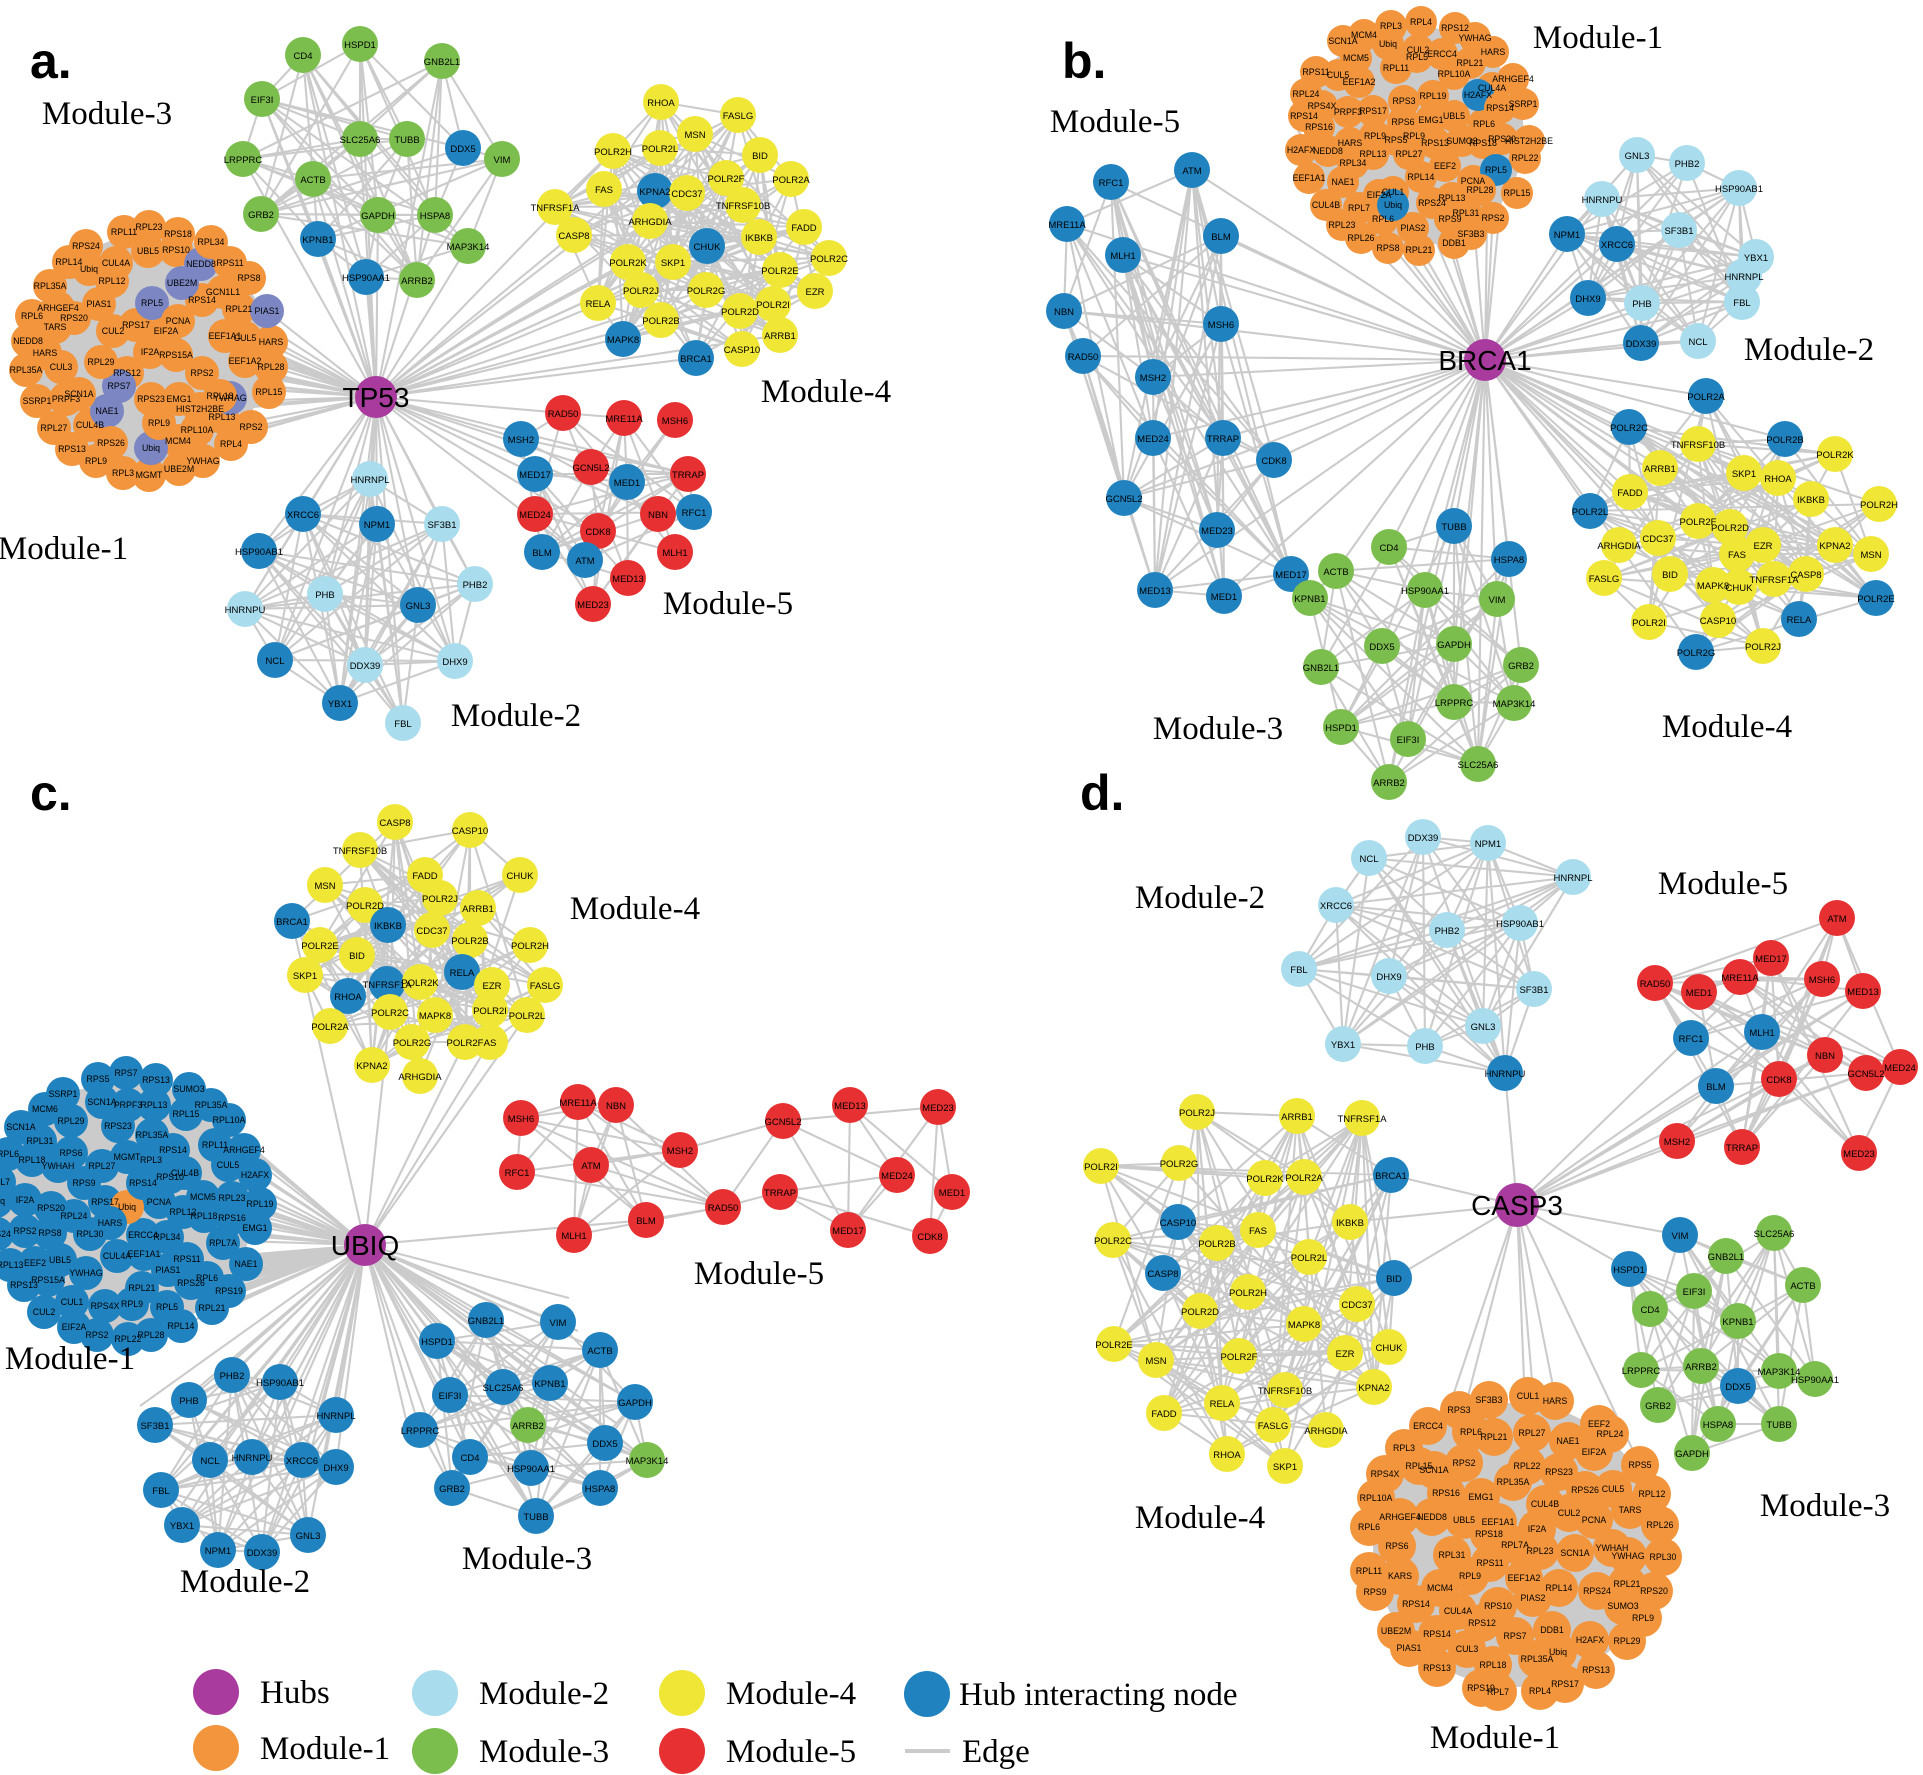  I want to click on svg-text: EIF2A, so click(1594, 1452).